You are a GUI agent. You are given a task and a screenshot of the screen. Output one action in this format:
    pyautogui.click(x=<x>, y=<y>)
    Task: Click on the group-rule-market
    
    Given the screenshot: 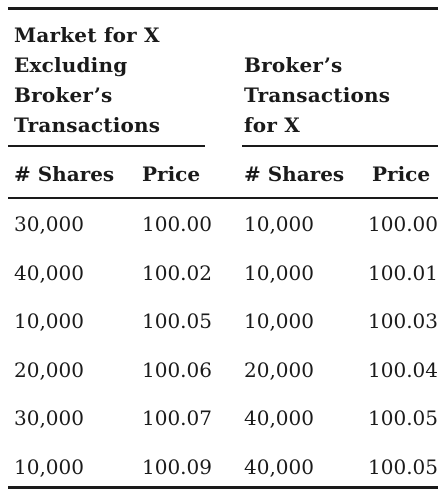 What is the action you would take?
    pyautogui.click(x=106, y=146)
    